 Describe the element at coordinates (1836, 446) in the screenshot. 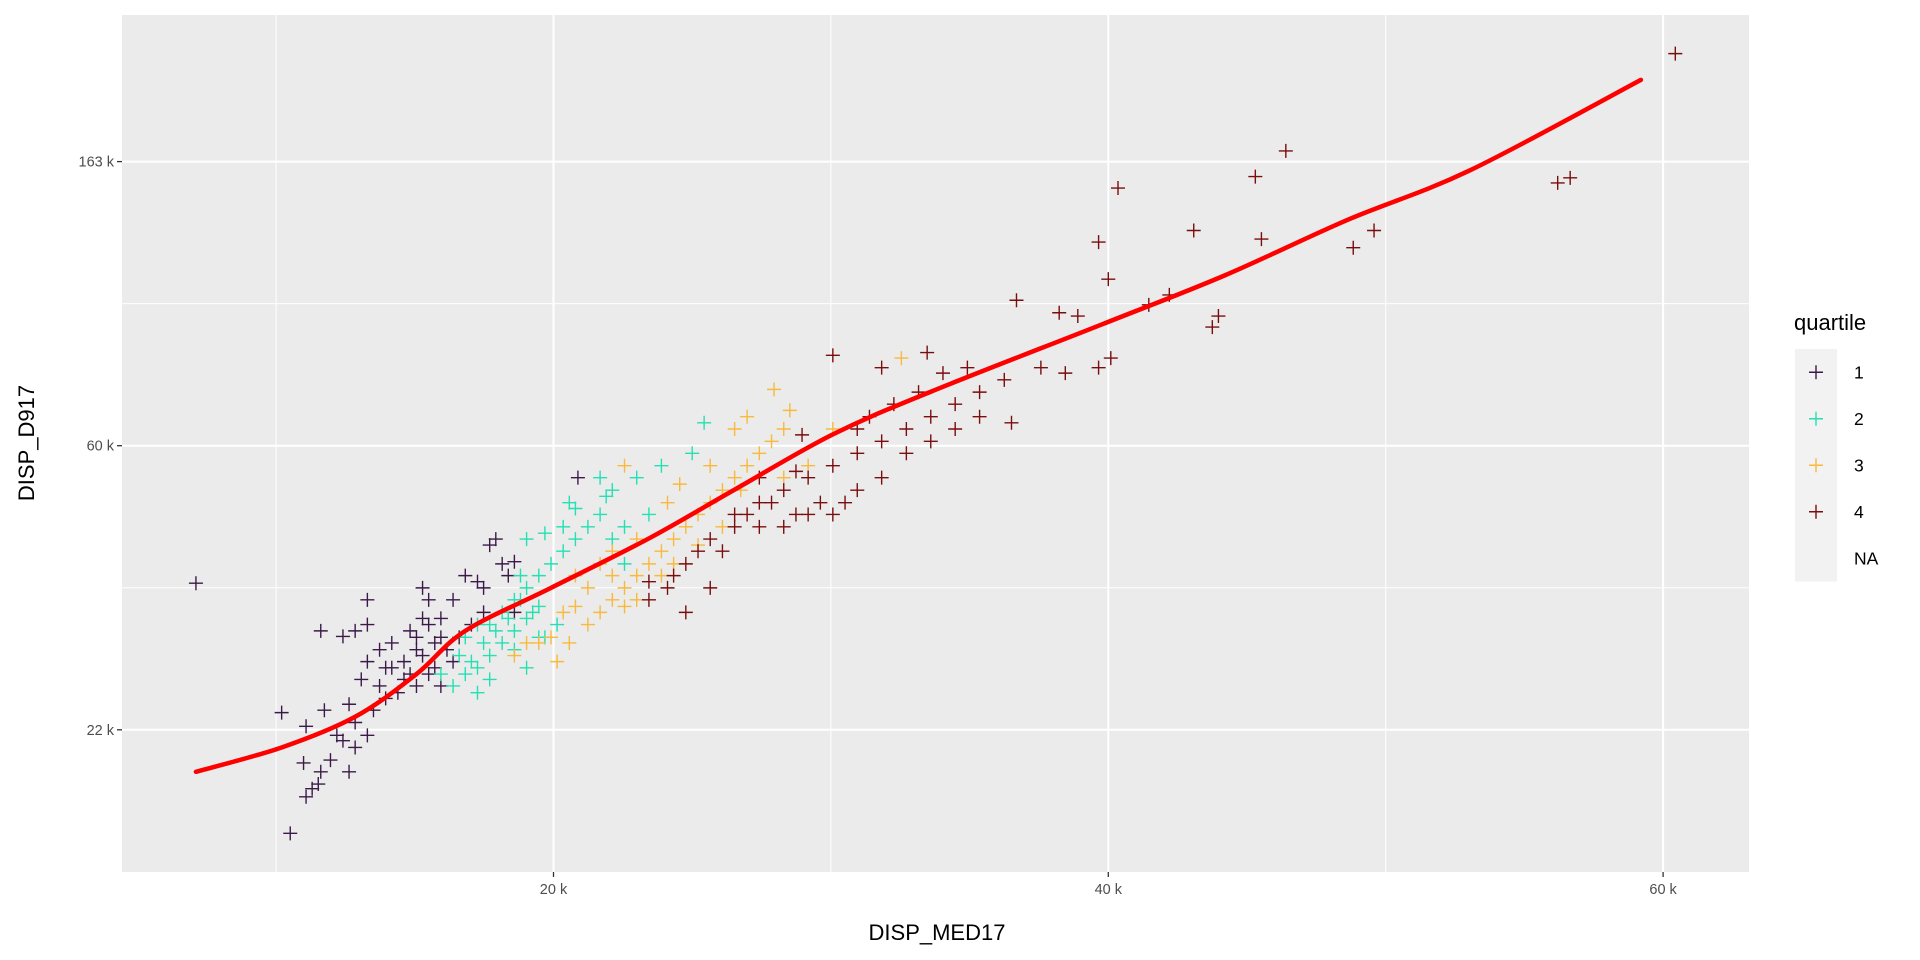

I see `legend: quartile 1 2 3 4 NA` at that location.